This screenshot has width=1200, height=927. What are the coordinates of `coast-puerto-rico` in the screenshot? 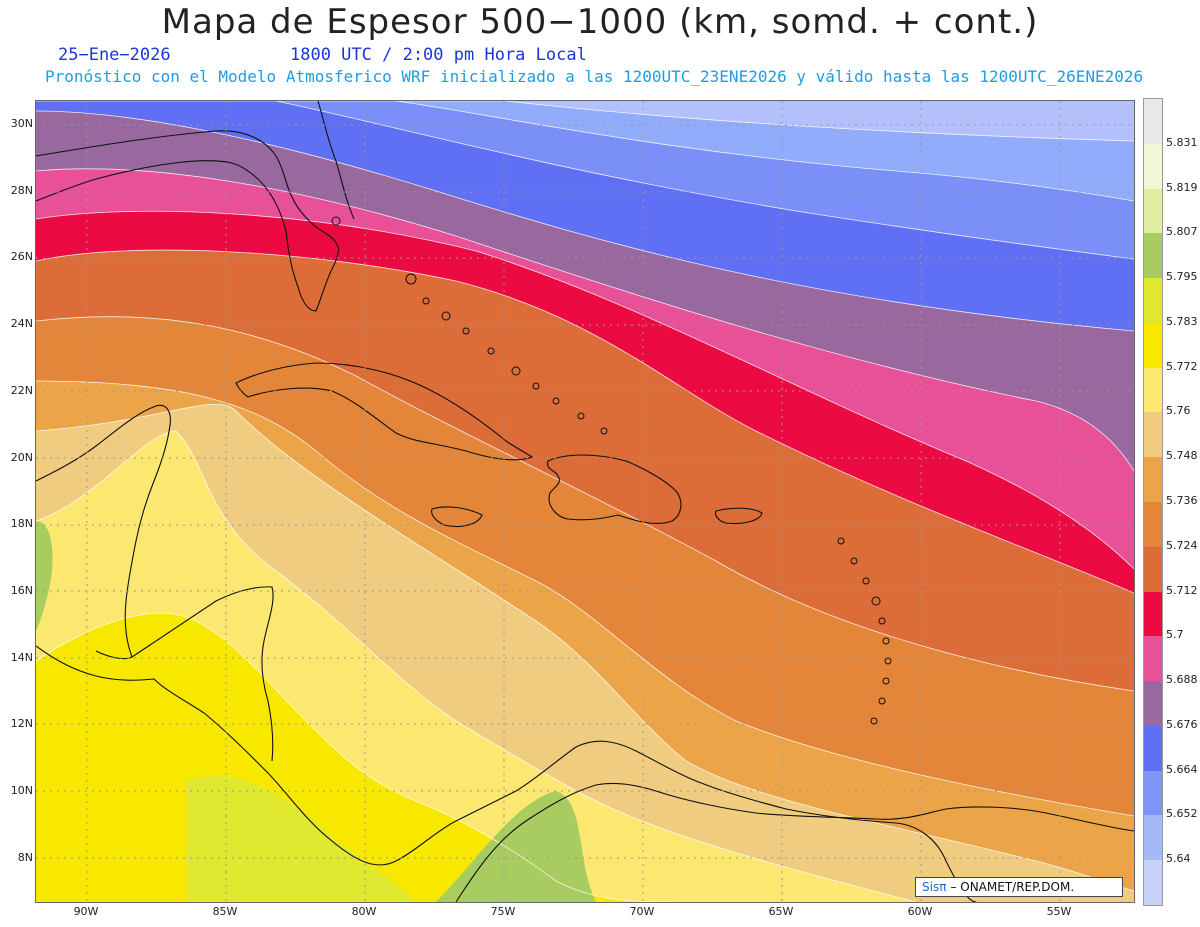 It's located at (738, 516).